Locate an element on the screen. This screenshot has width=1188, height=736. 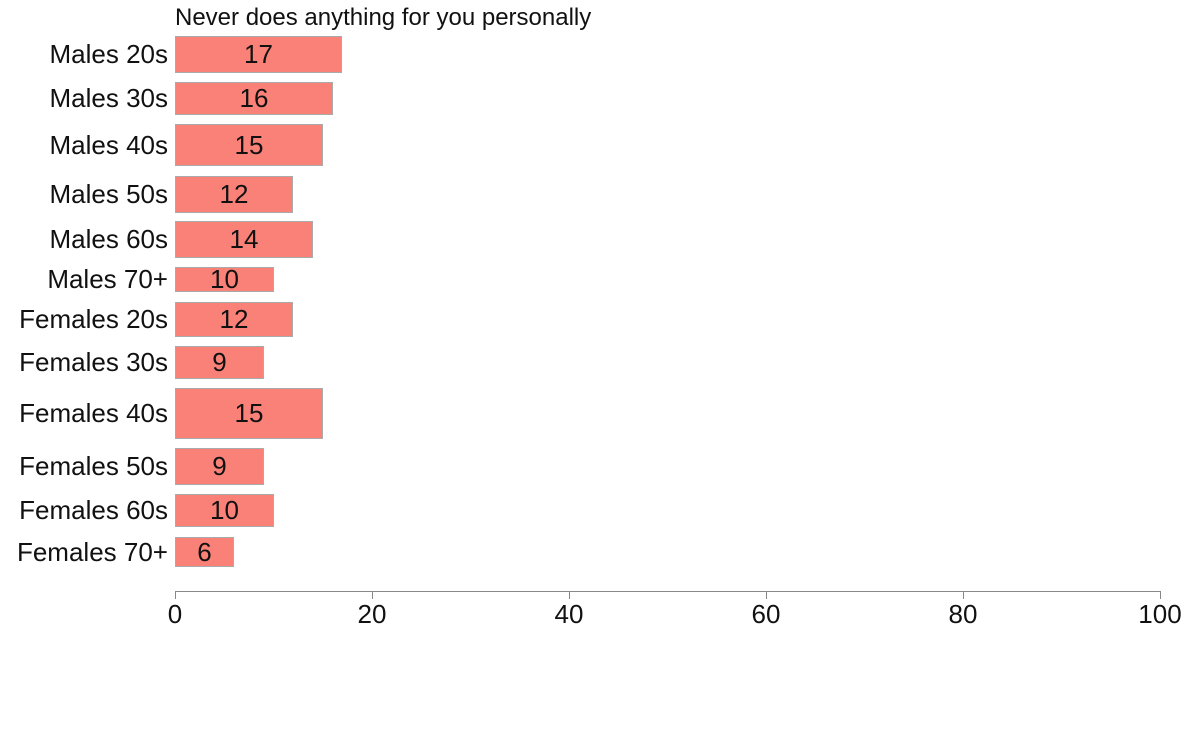
category-label: Females 30s is located at coordinates (93, 362).